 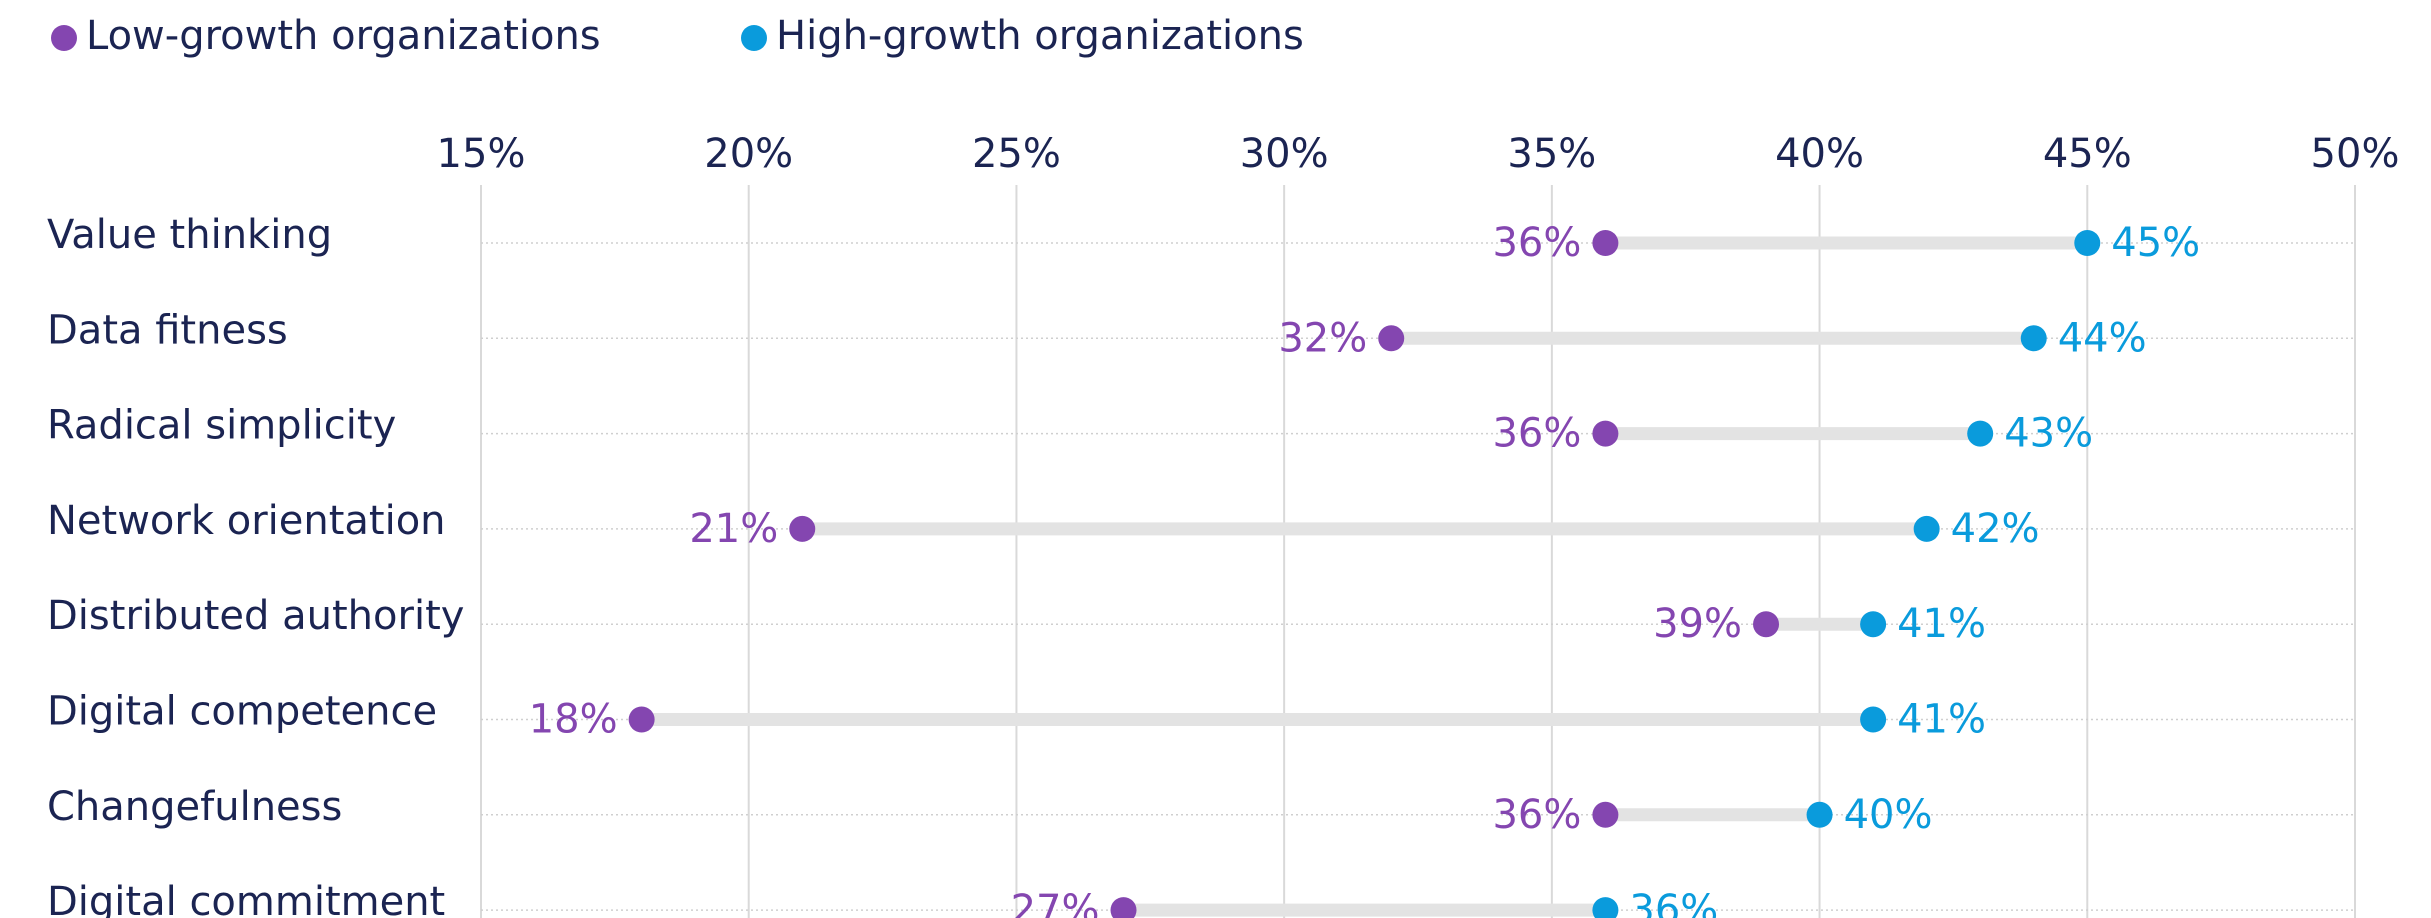 What do you see at coordinates (194, 807) in the screenshot?
I see `category-label: Changefulness` at bounding box center [194, 807].